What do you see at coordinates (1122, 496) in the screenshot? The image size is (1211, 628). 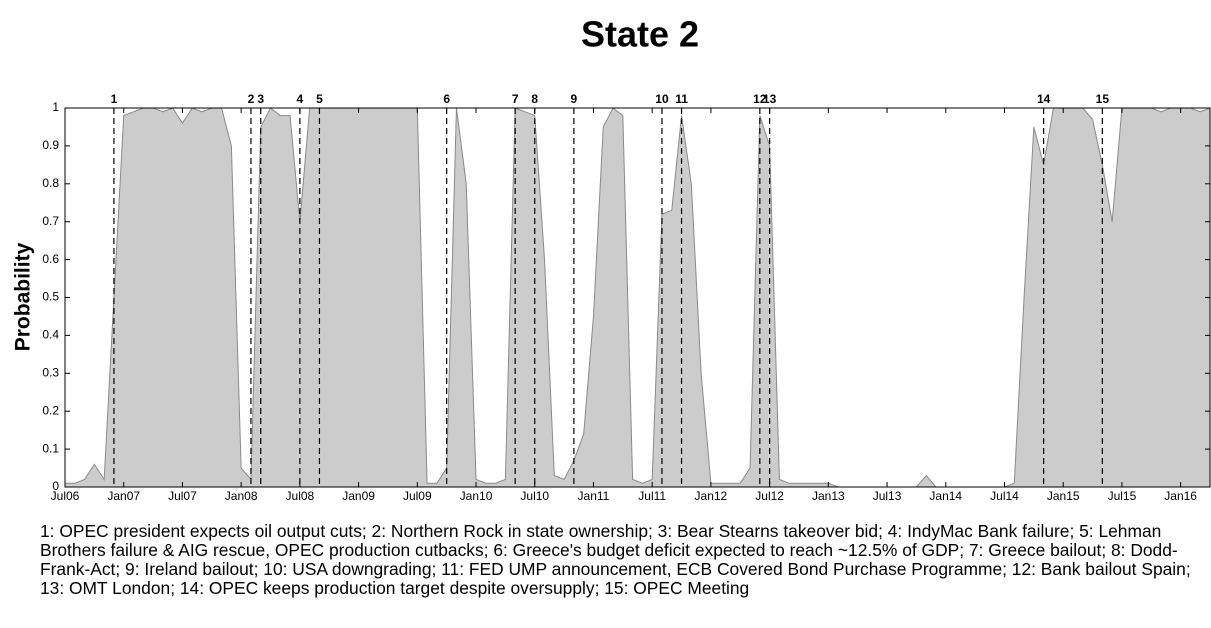 I see `x-tick-label: Jul15` at bounding box center [1122, 496].